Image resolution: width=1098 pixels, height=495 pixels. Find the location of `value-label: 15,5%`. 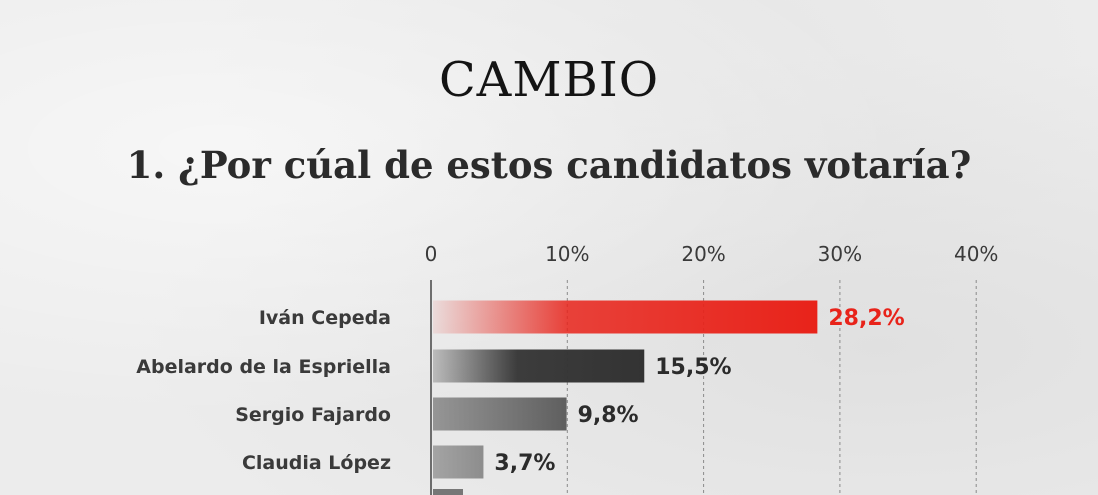

value-label: 15,5% is located at coordinates (693, 367).